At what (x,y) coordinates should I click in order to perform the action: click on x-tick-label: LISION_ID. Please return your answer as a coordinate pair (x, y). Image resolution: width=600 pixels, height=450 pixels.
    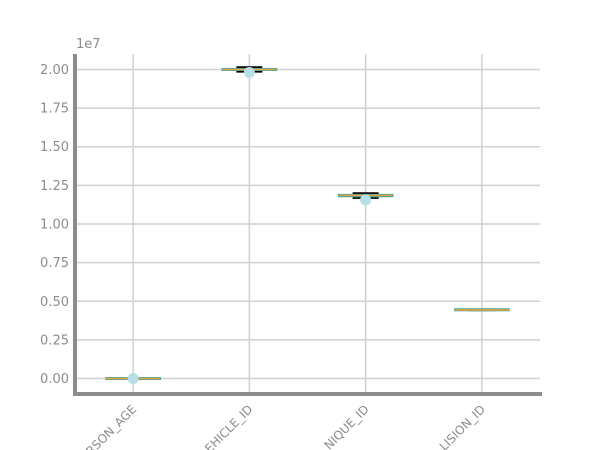
    Looking at the image, I should click on (462, 426).